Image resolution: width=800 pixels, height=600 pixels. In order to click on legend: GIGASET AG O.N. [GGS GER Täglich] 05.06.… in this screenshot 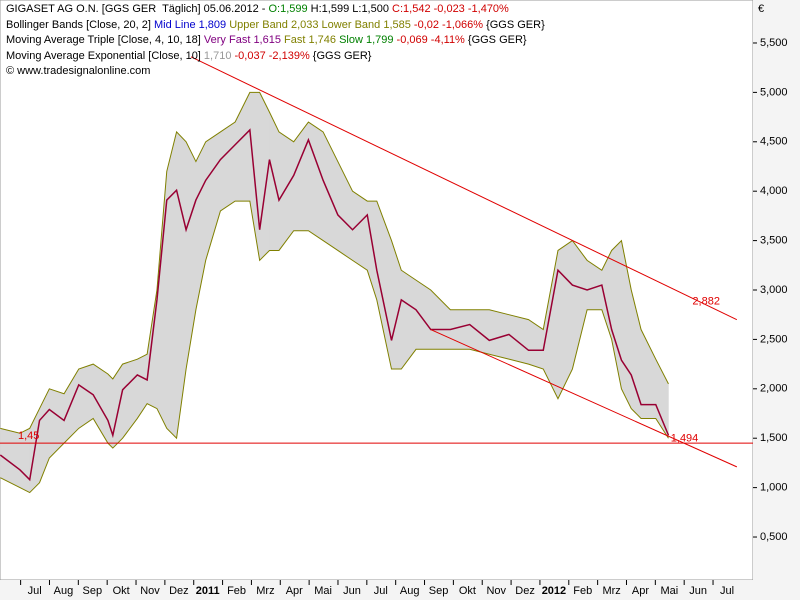, I will do `click(275, 41)`.